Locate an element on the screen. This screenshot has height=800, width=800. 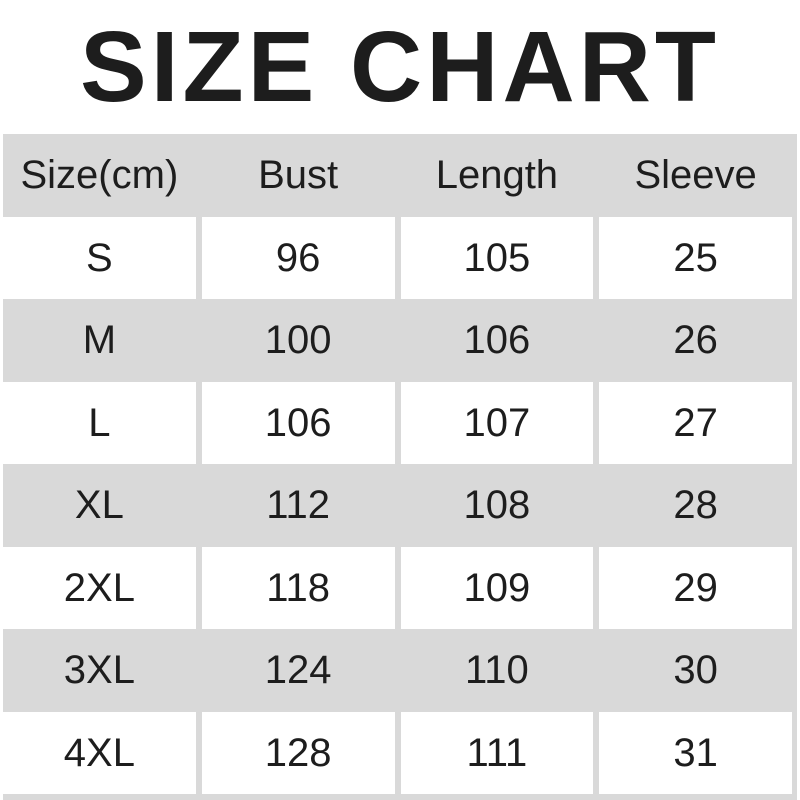
sleeve-cell: 27 is located at coordinates (695, 422).